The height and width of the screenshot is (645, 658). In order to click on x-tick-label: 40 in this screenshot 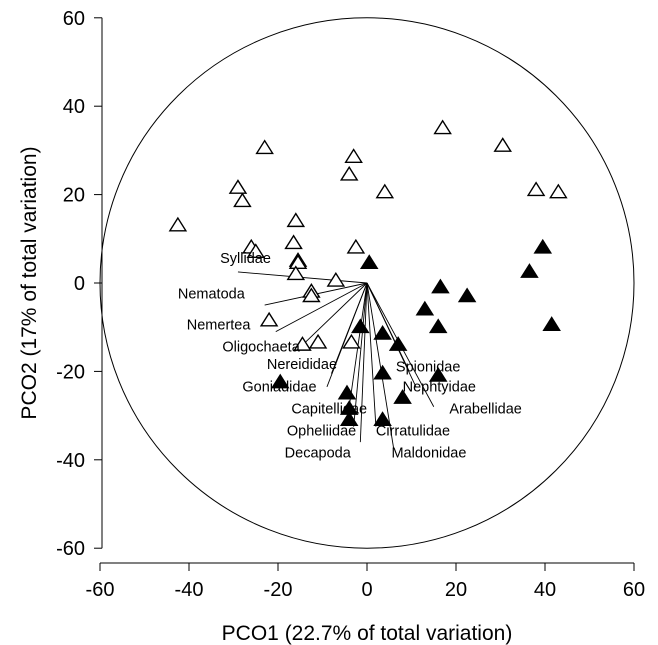, I will do `click(545, 590)`.